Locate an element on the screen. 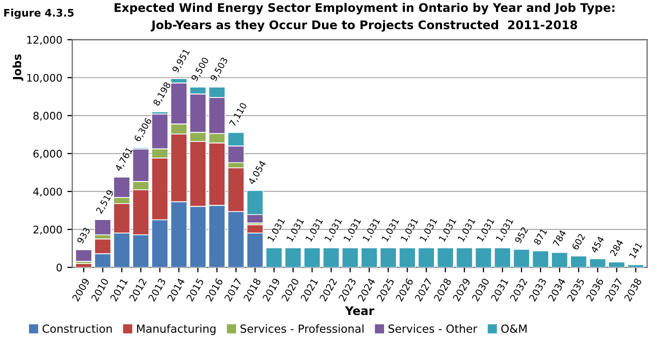  x-axis-title: Year is located at coordinates (359, 311).